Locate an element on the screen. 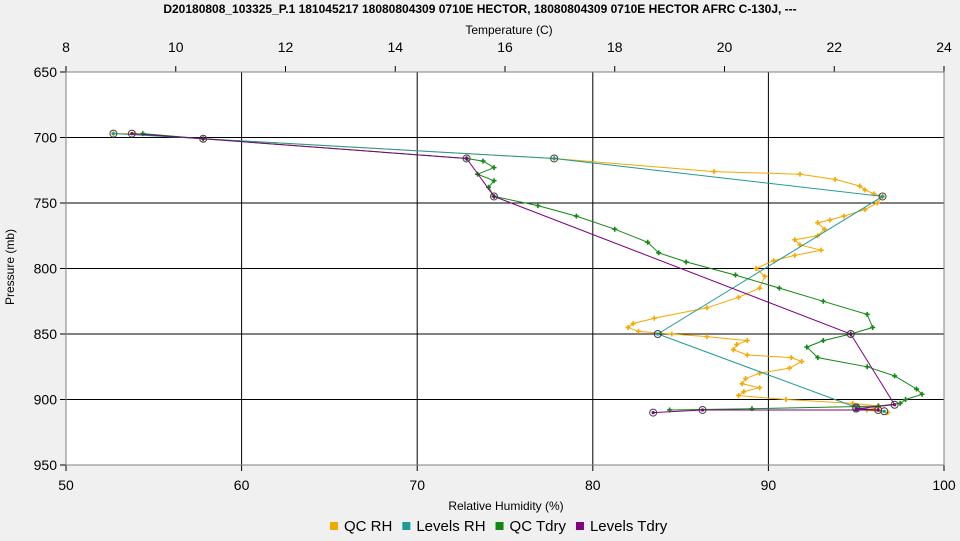 The image size is (960, 541). tick-label-x-top-2: 12 is located at coordinates (286, 47).